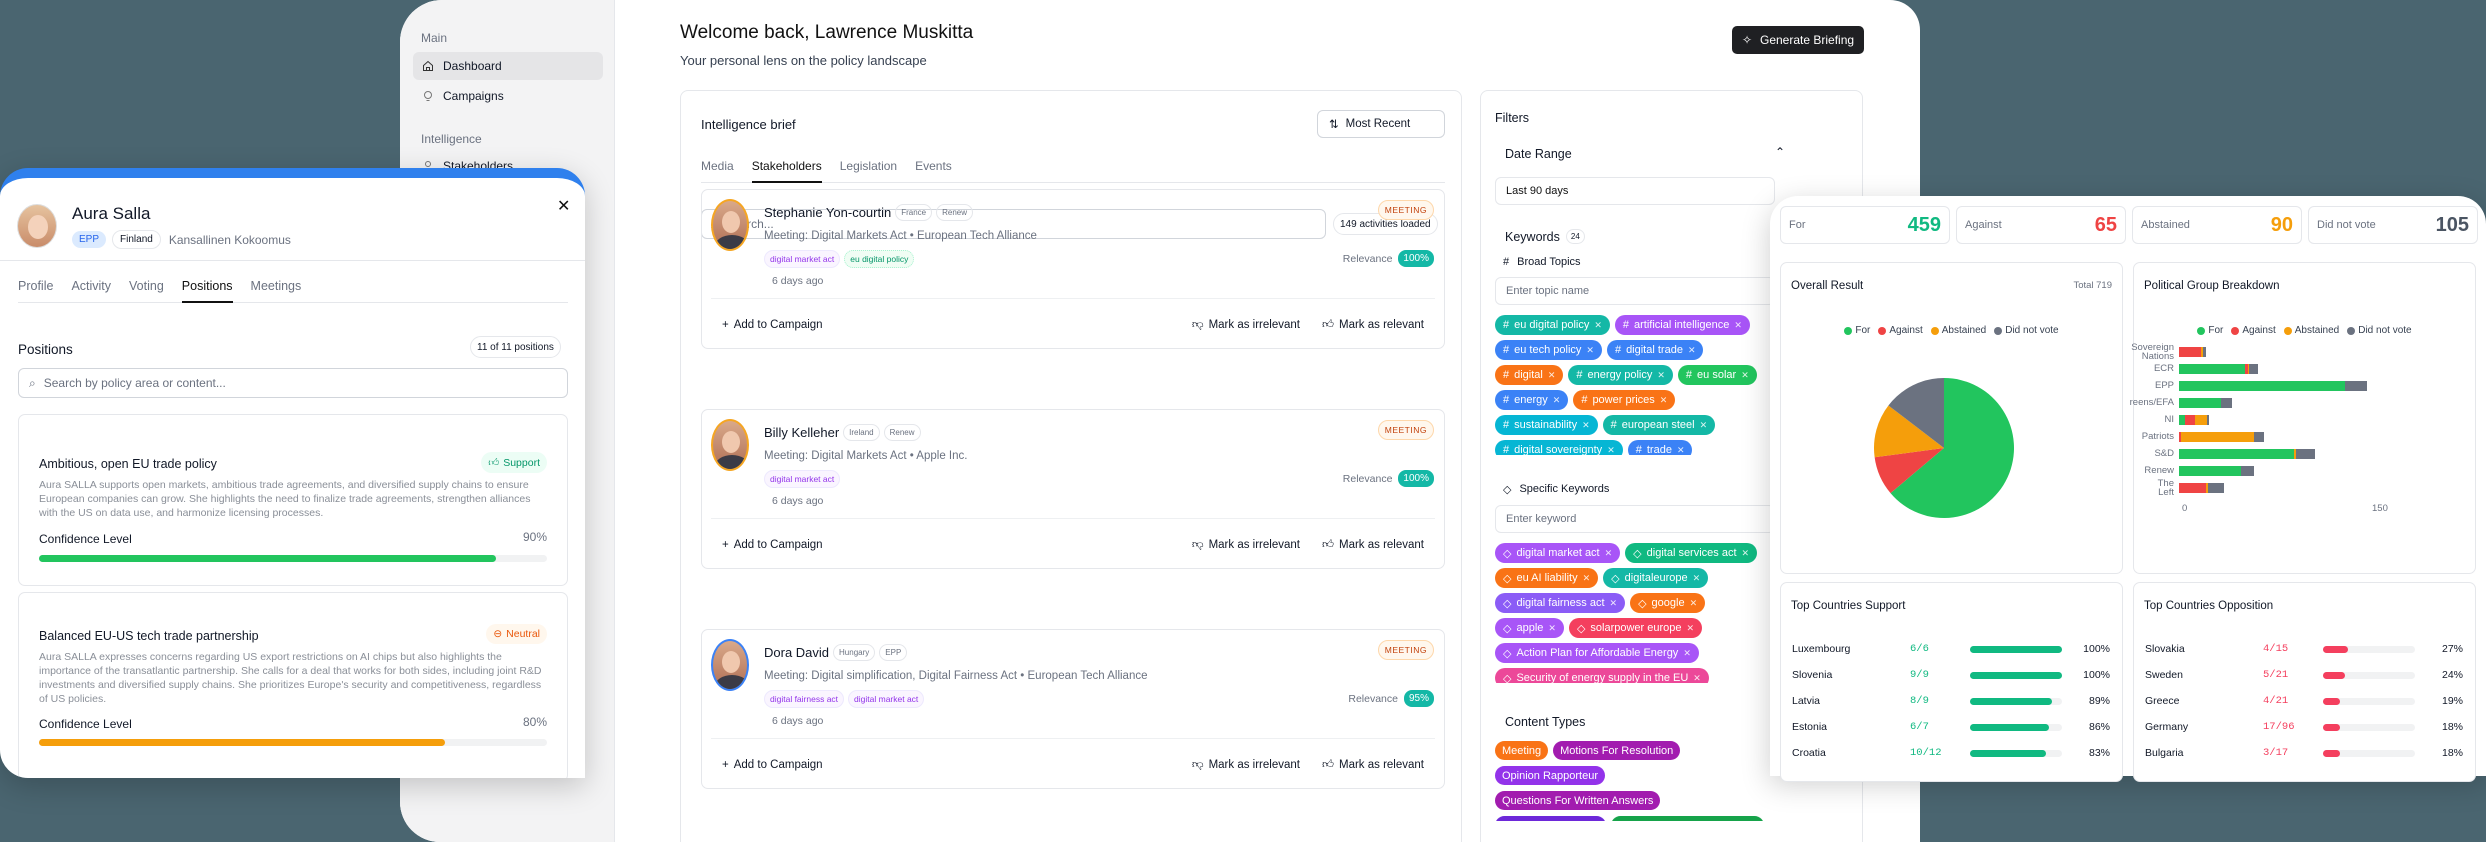 The width and height of the screenshot is (2486, 842). Describe the element at coordinates (1550, 818) in the screenshot. I see `filter-chip: Reports Rapporteur` at that location.